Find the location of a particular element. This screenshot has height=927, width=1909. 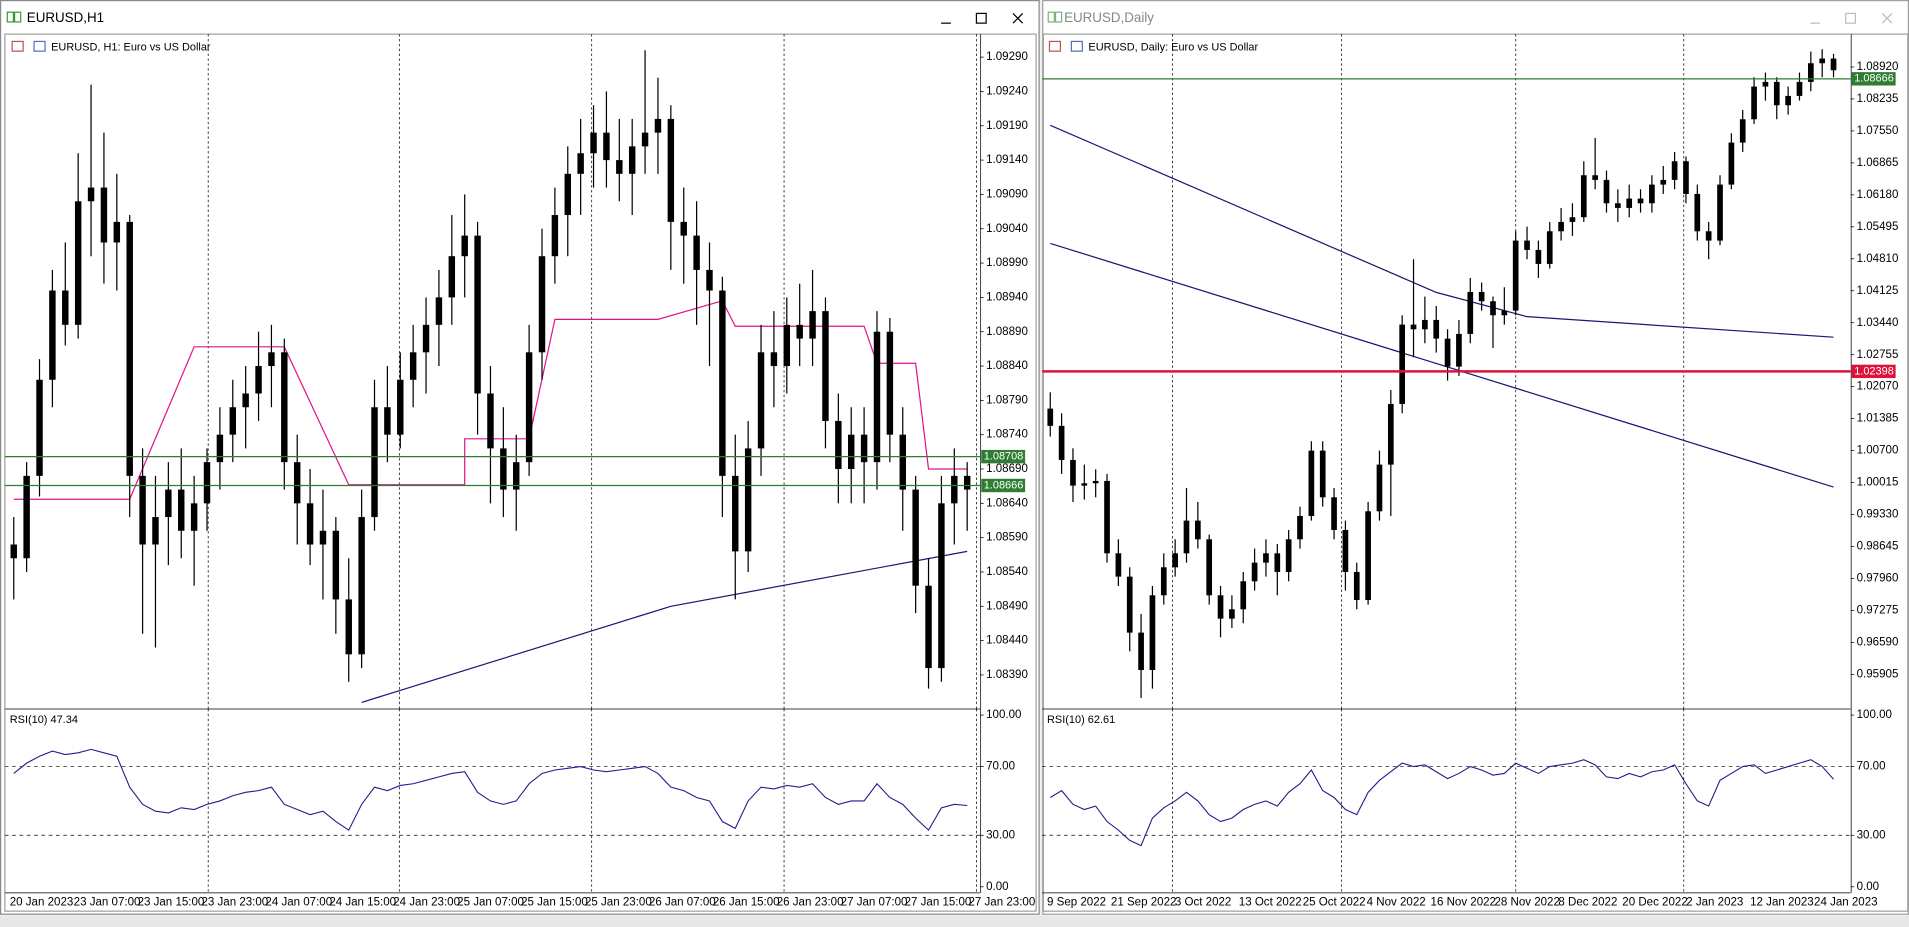

x-tick-label: 9 Sep 2022 is located at coordinates (1076, 903).